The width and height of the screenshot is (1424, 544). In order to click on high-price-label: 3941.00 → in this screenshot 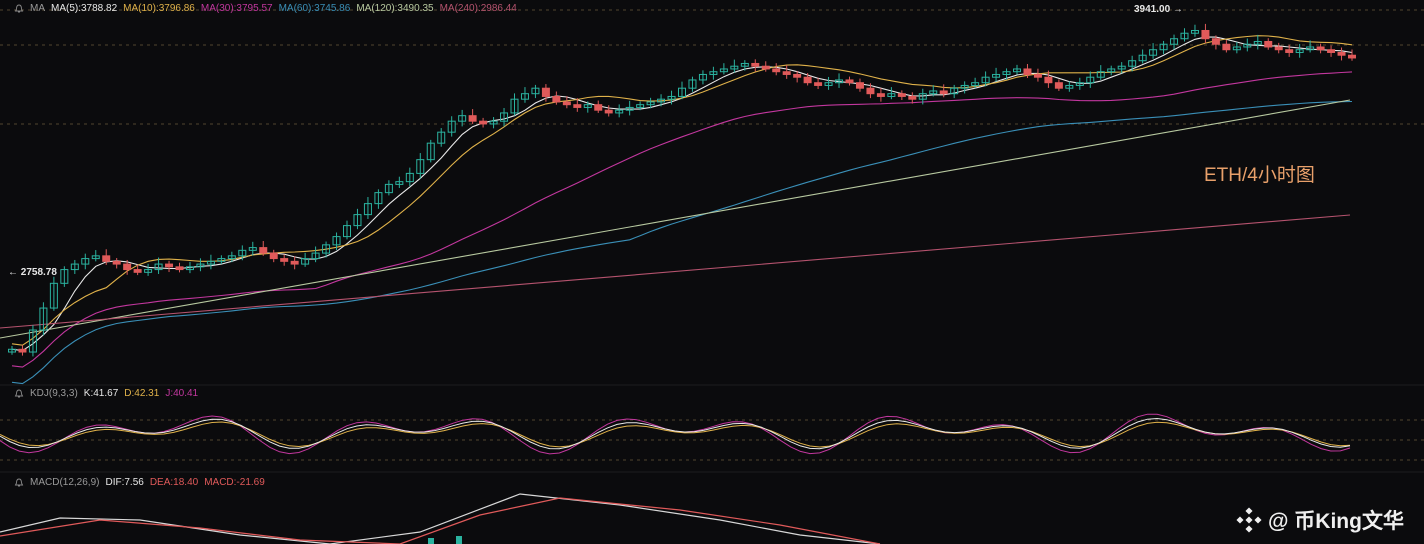, I will do `click(1158, 9)`.